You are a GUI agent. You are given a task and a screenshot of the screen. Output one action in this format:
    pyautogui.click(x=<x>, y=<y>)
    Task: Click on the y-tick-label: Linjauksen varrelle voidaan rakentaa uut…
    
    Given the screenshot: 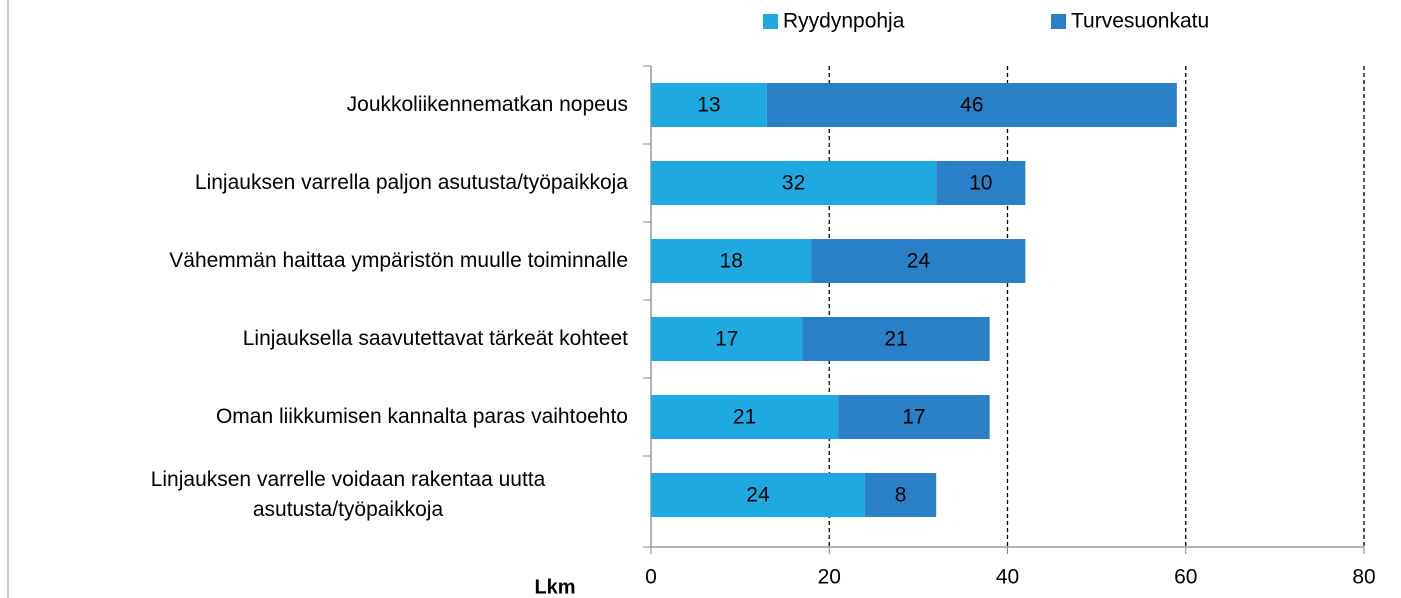 What is the action you would take?
    pyautogui.click(x=314, y=495)
    